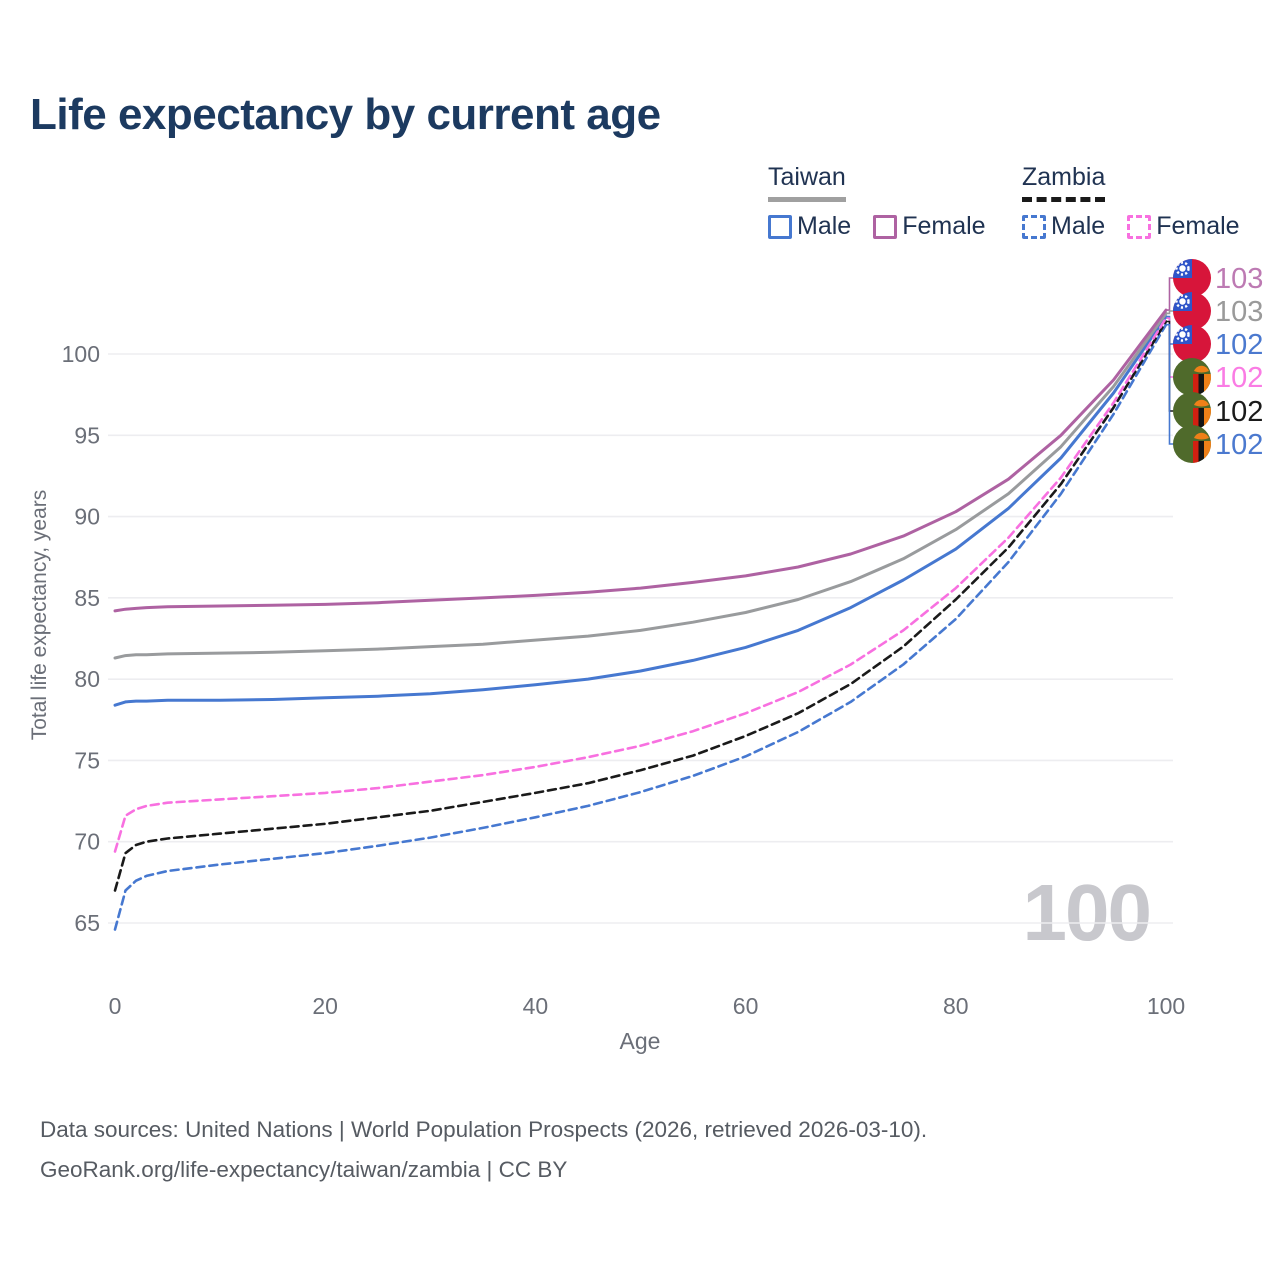 The height and width of the screenshot is (1280, 1280). Describe the element at coordinates (1198, 226) in the screenshot. I see `legend-label-zambia-female: Female` at that location.